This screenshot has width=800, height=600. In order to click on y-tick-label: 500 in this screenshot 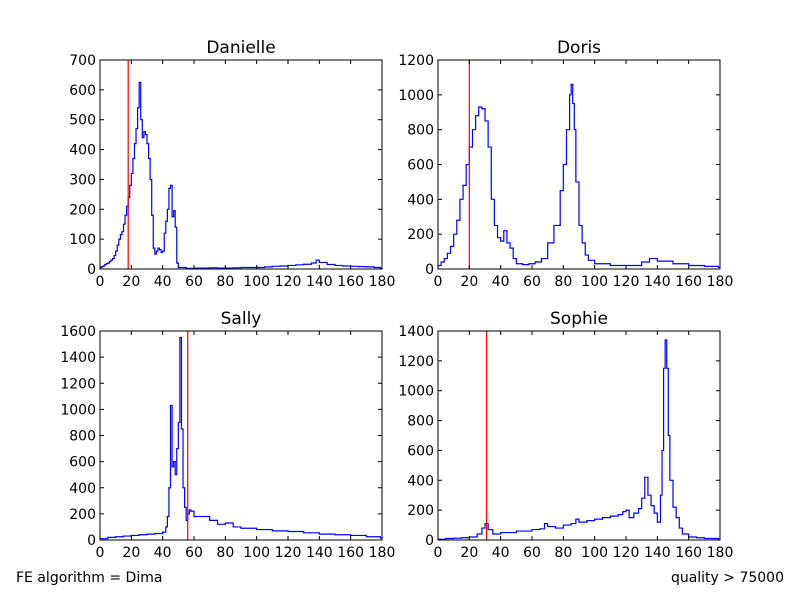, I will do `click(82, 121)`.